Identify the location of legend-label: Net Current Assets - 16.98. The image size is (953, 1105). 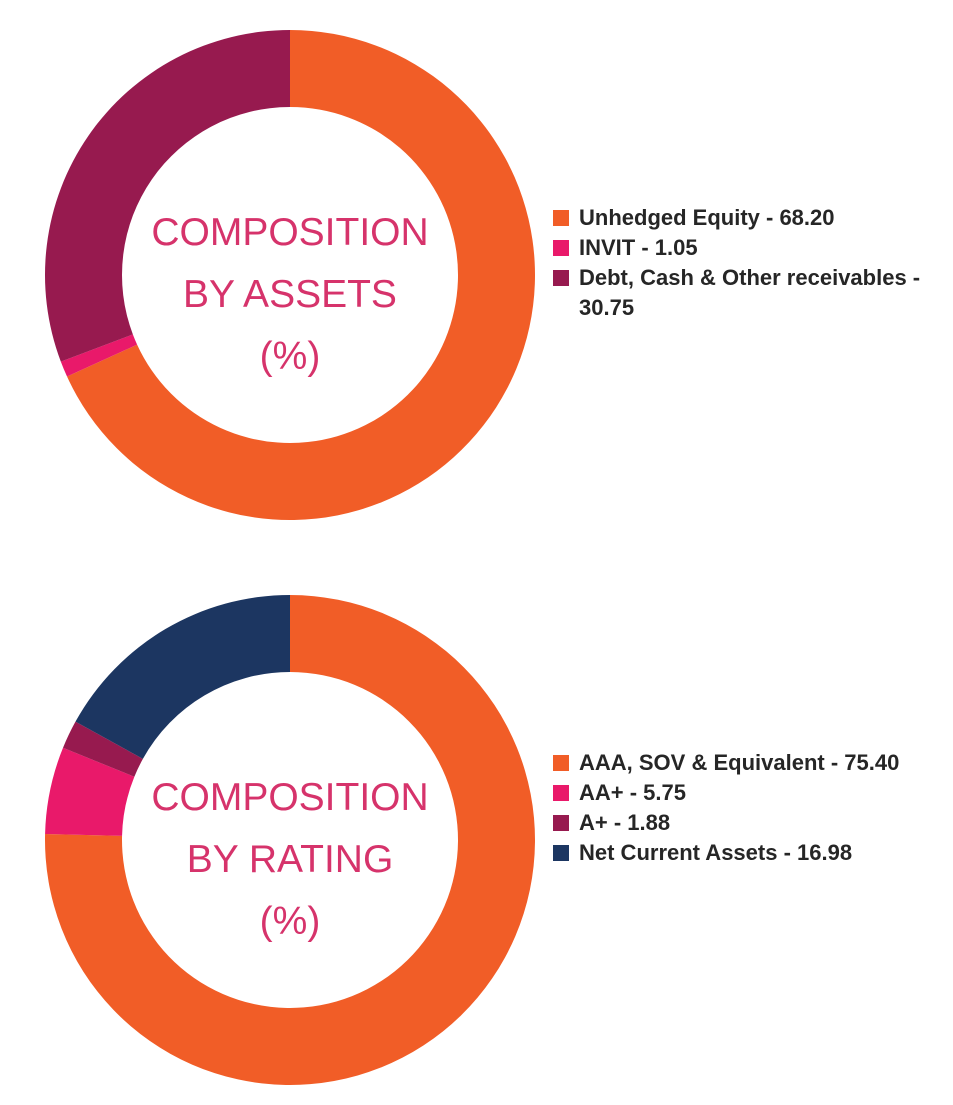
(716, 852).